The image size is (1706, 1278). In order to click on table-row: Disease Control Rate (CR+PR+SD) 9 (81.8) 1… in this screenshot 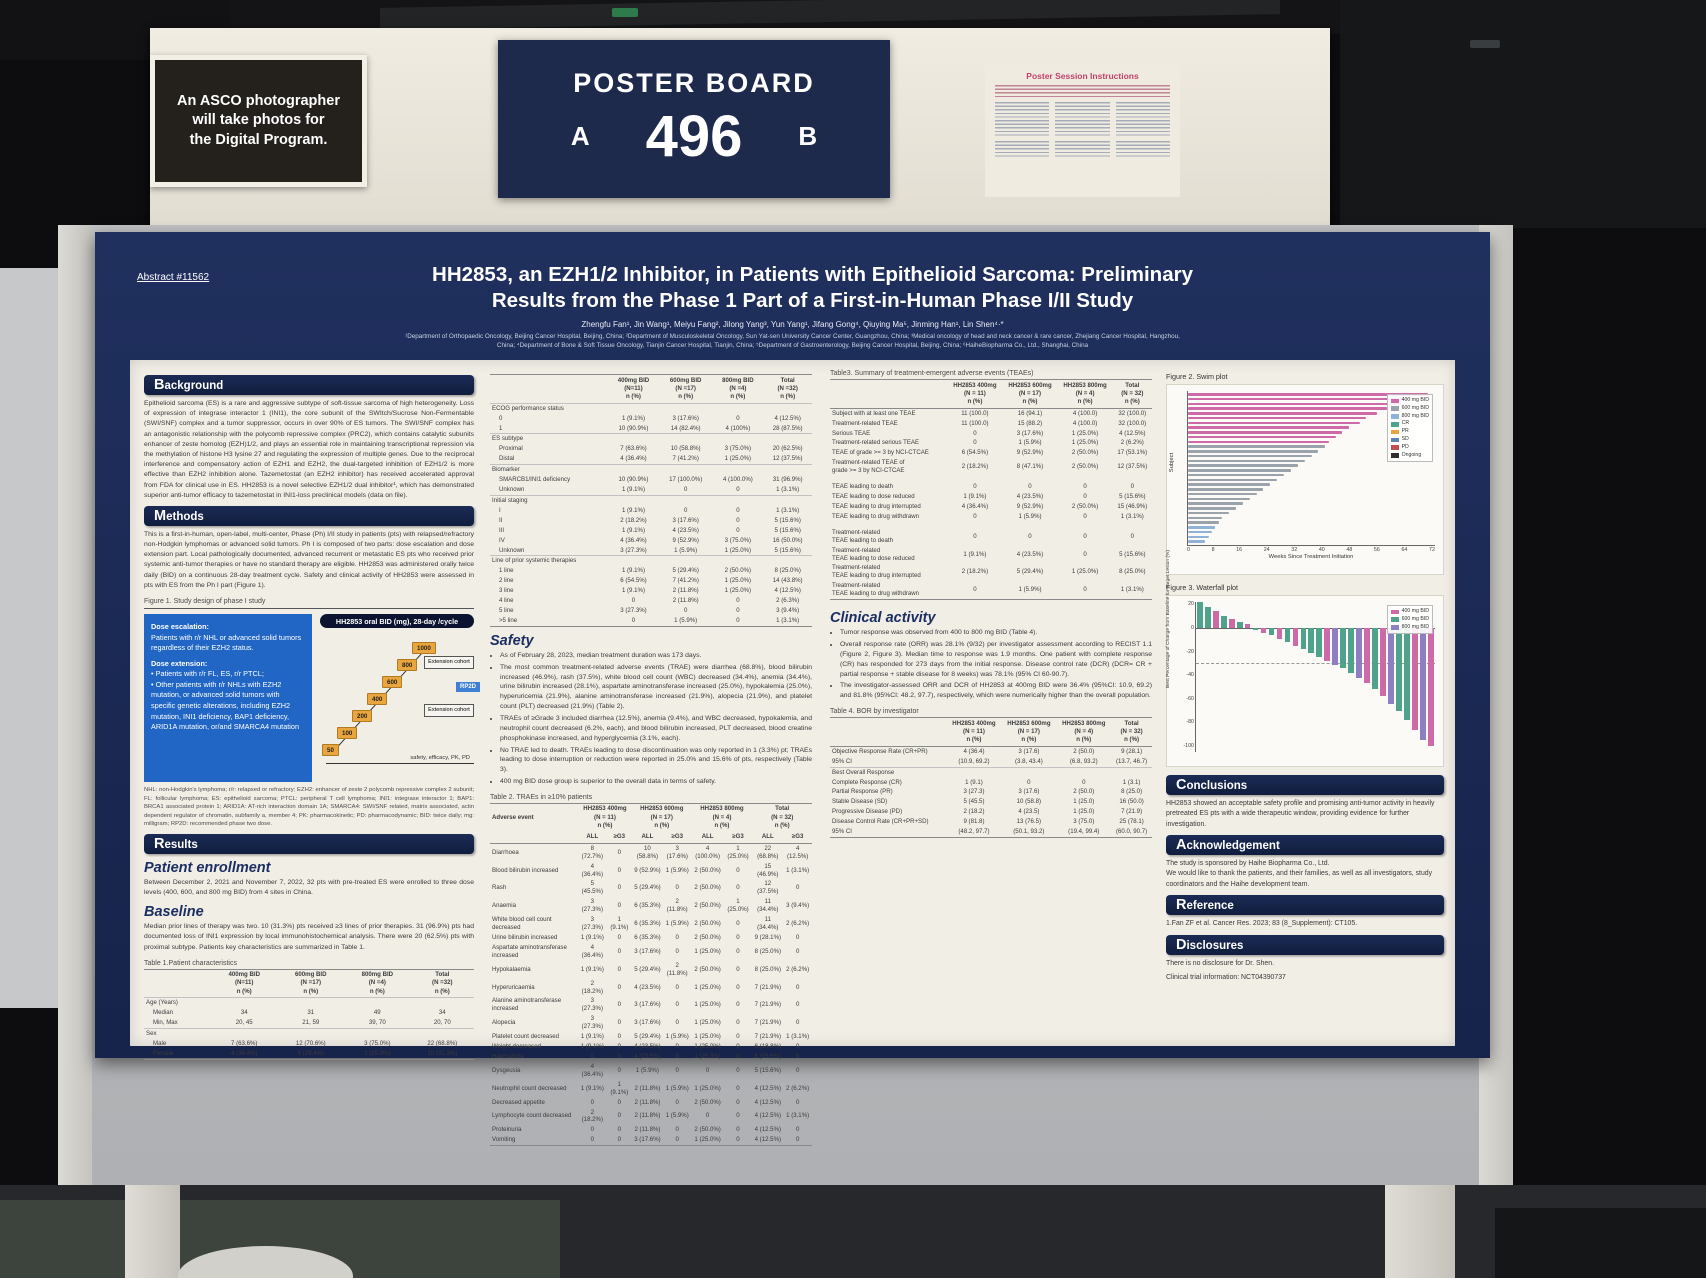, I will do `click(988, 822)`.